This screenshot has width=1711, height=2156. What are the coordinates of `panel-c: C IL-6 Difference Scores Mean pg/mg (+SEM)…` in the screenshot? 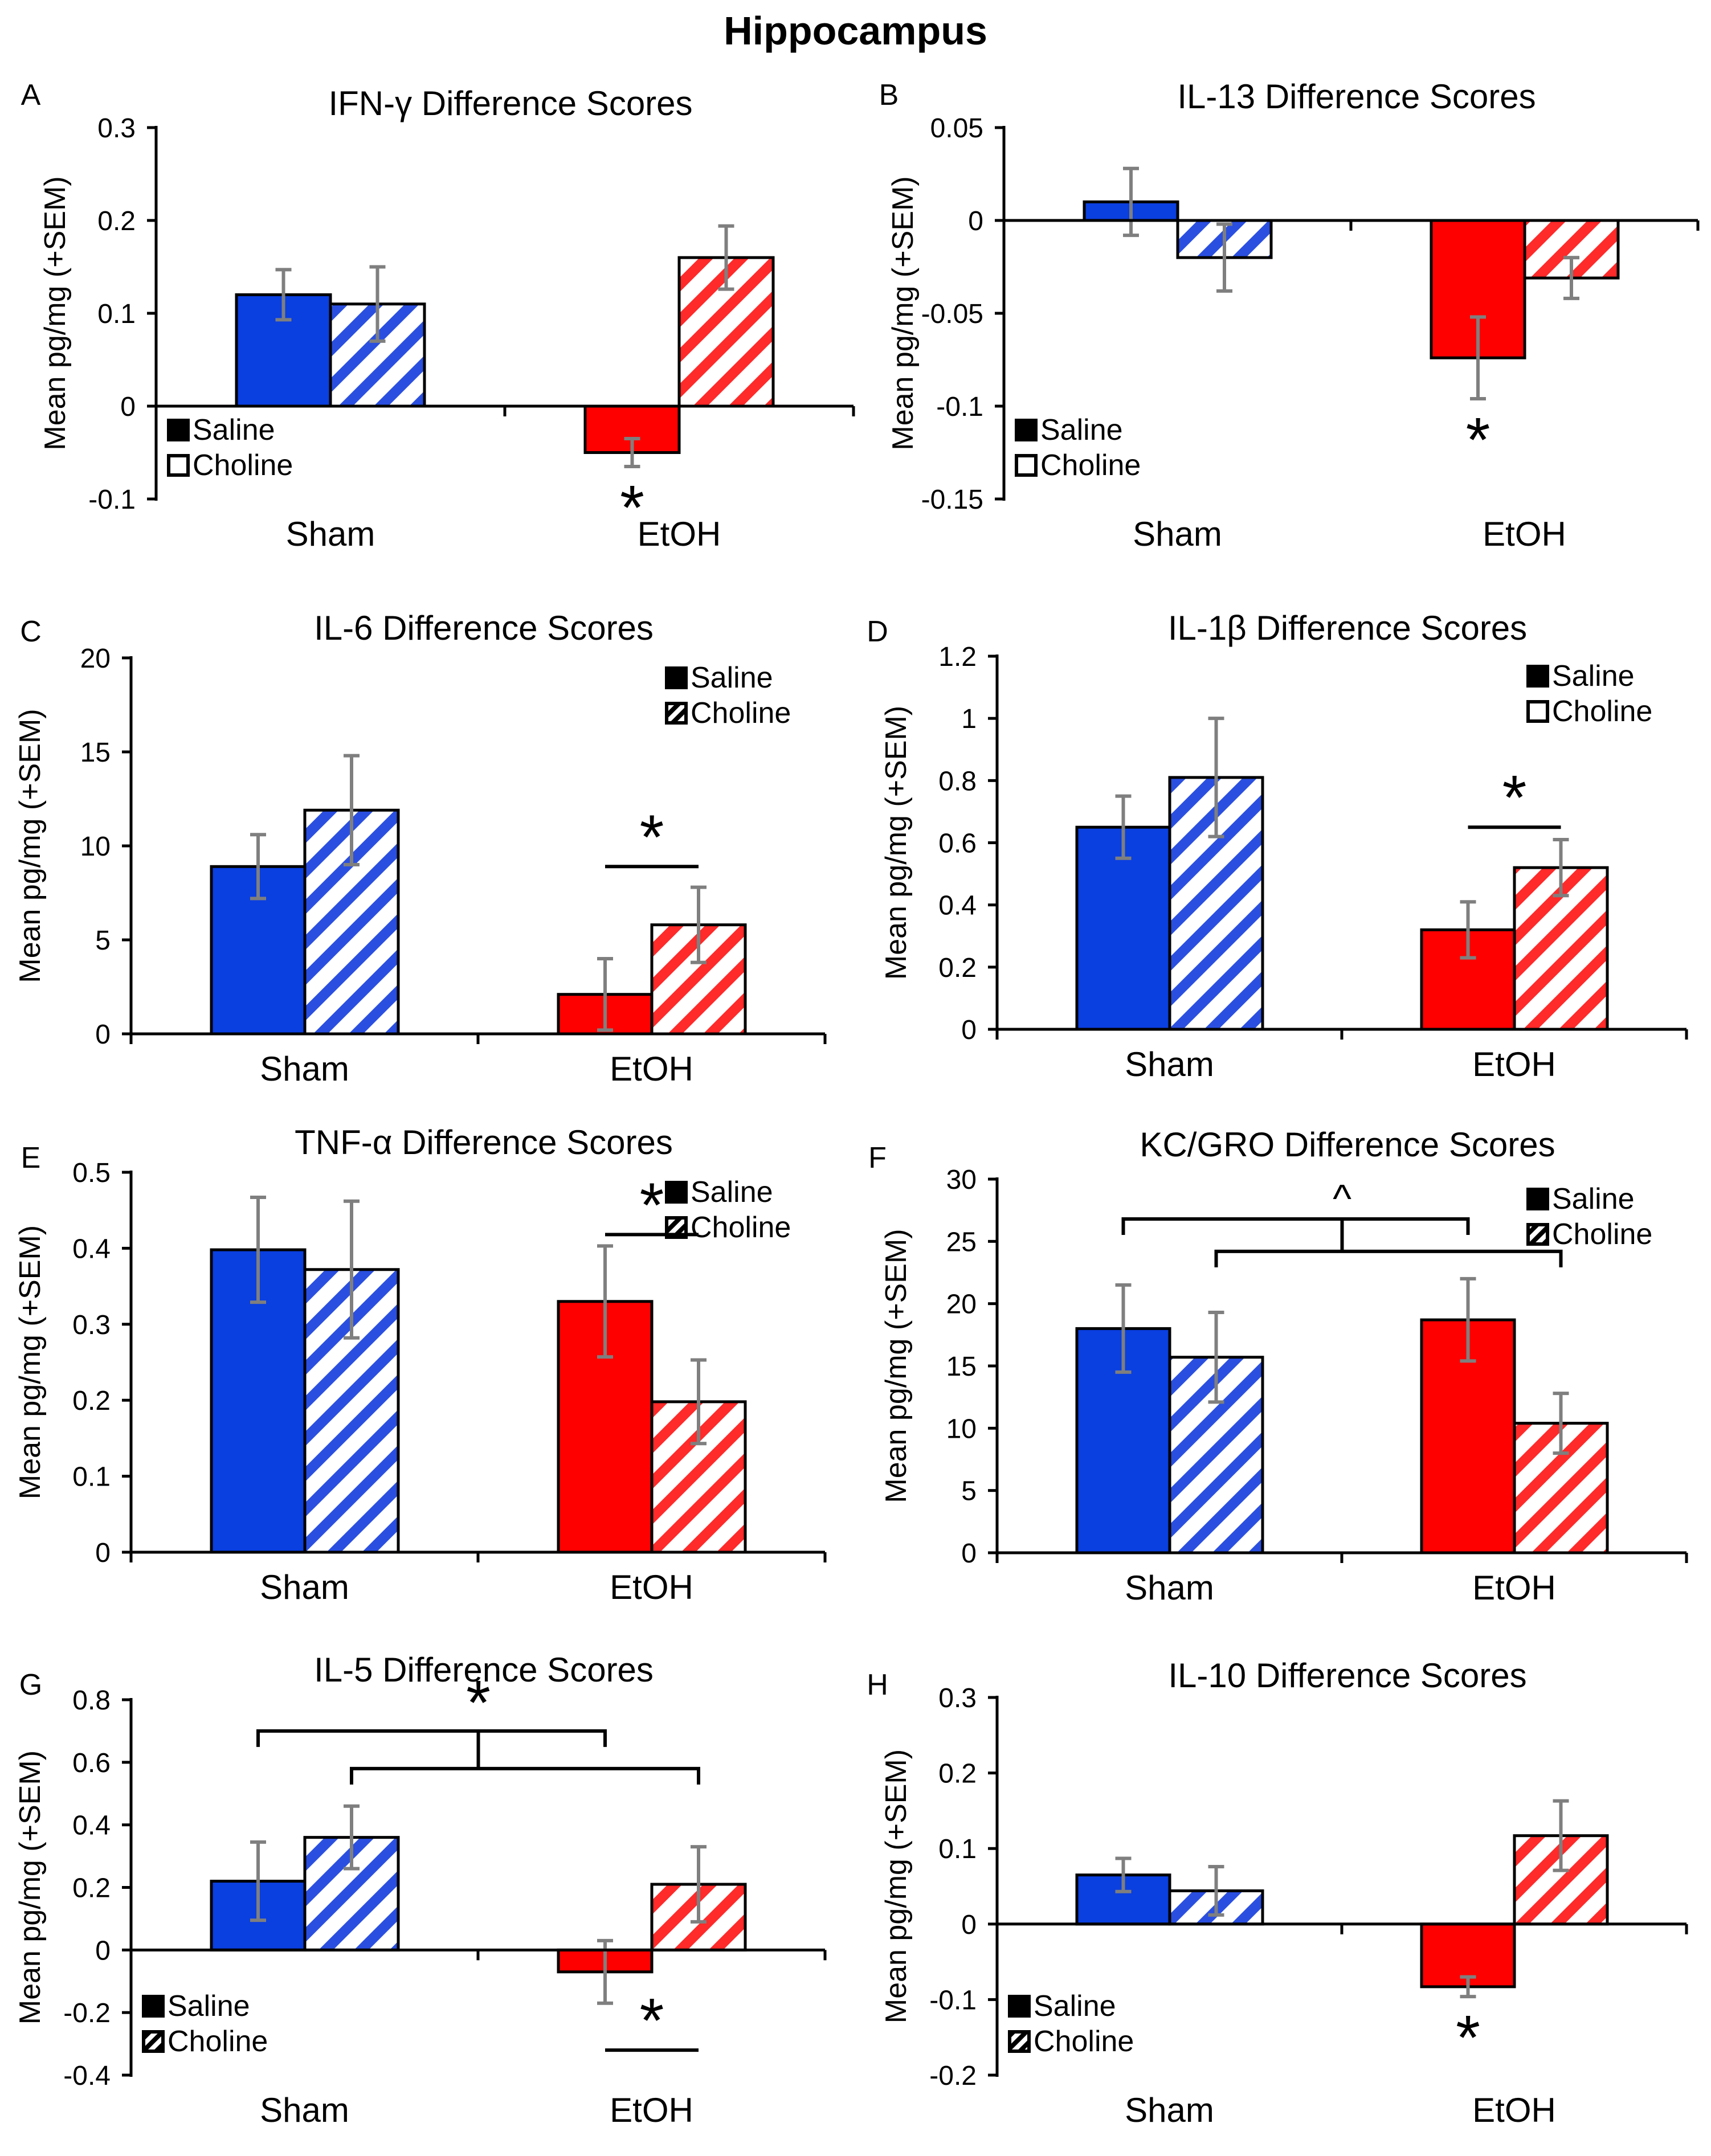 It's located at (420, 849).